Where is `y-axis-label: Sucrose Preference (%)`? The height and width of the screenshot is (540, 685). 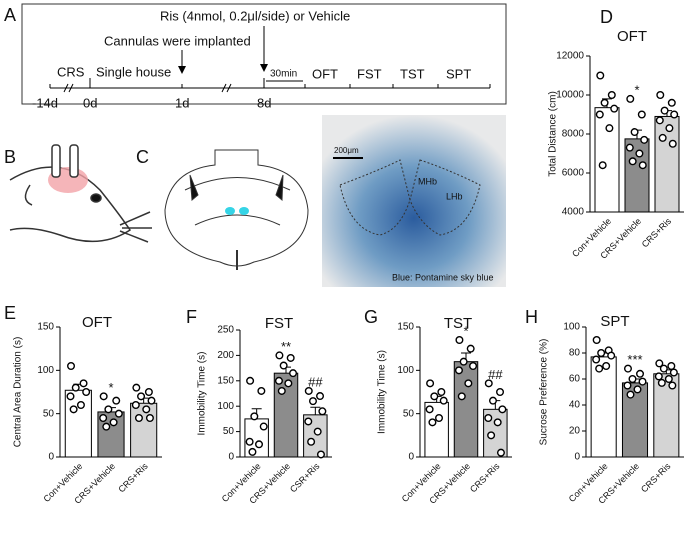 y-axis-label: Sucrose Preference (%) is located at coordinates (544, 392).